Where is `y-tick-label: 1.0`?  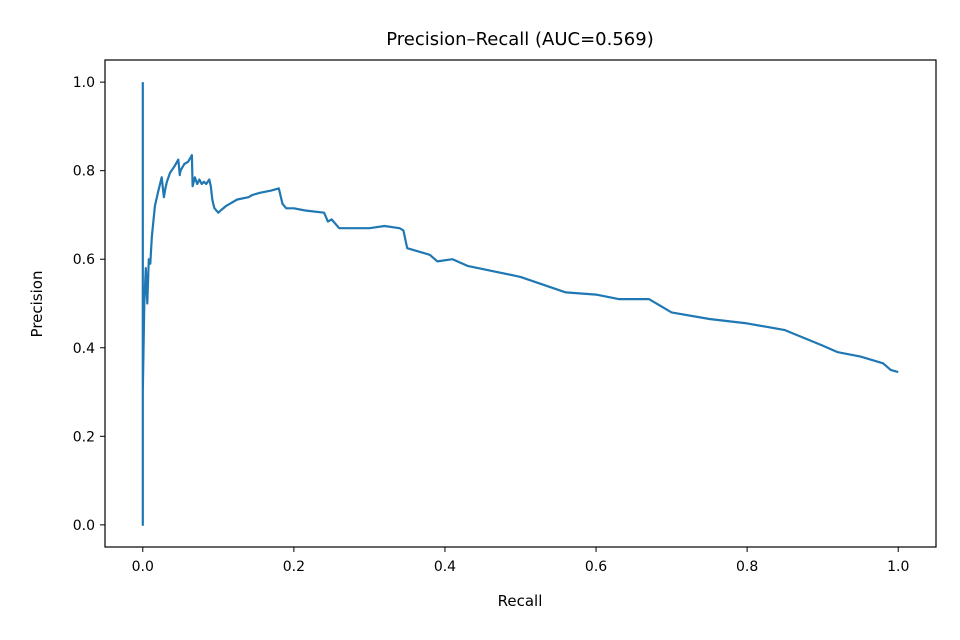
y-tick-label: 1.0 is located at coordinates (84, 83).